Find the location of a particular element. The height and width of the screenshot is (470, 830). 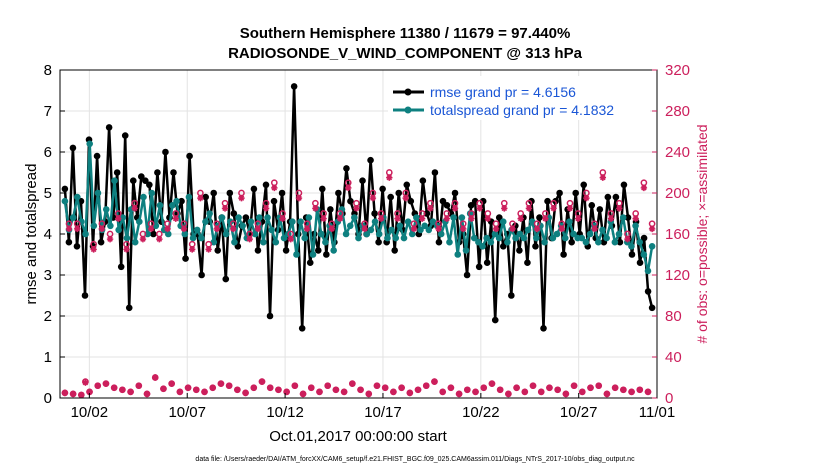

x-tick-label: 10/22 is located at coordinates (481, 412).